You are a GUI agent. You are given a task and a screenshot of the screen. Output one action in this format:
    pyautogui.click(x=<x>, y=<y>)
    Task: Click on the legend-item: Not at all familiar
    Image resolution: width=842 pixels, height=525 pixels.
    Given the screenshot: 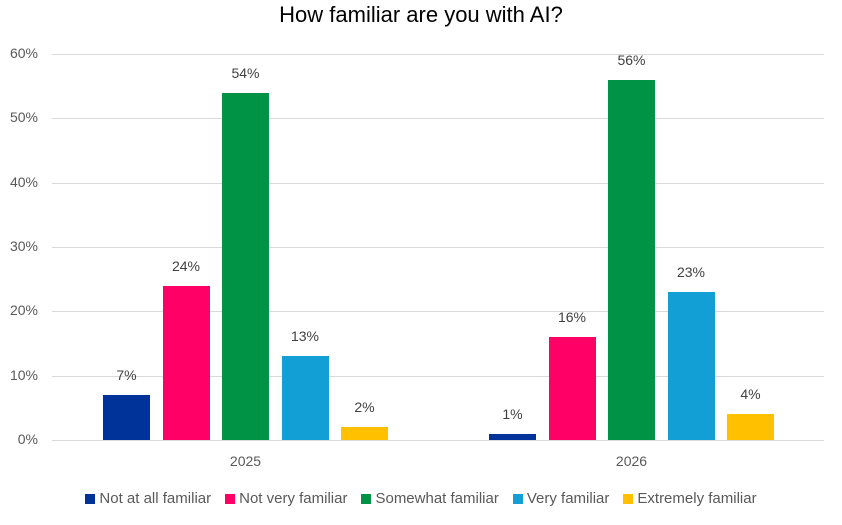 What is the action you would take?
    pyautogui.click(x=148, y=498)
    